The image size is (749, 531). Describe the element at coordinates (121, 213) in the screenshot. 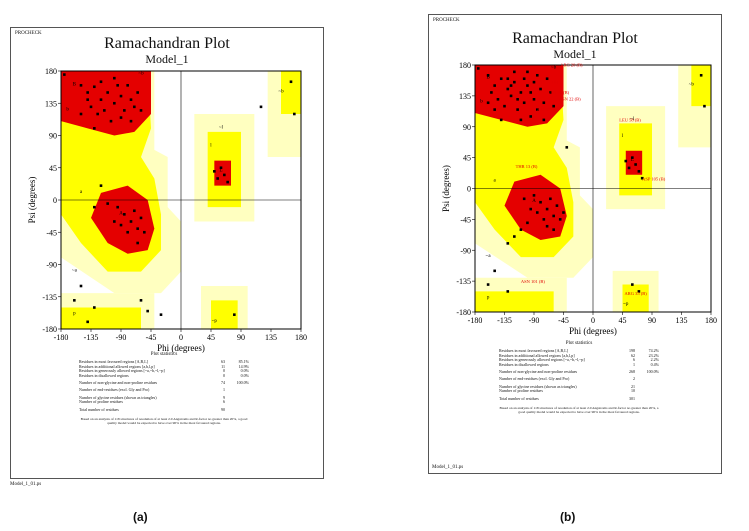

I see `region-letter: A` at that location.